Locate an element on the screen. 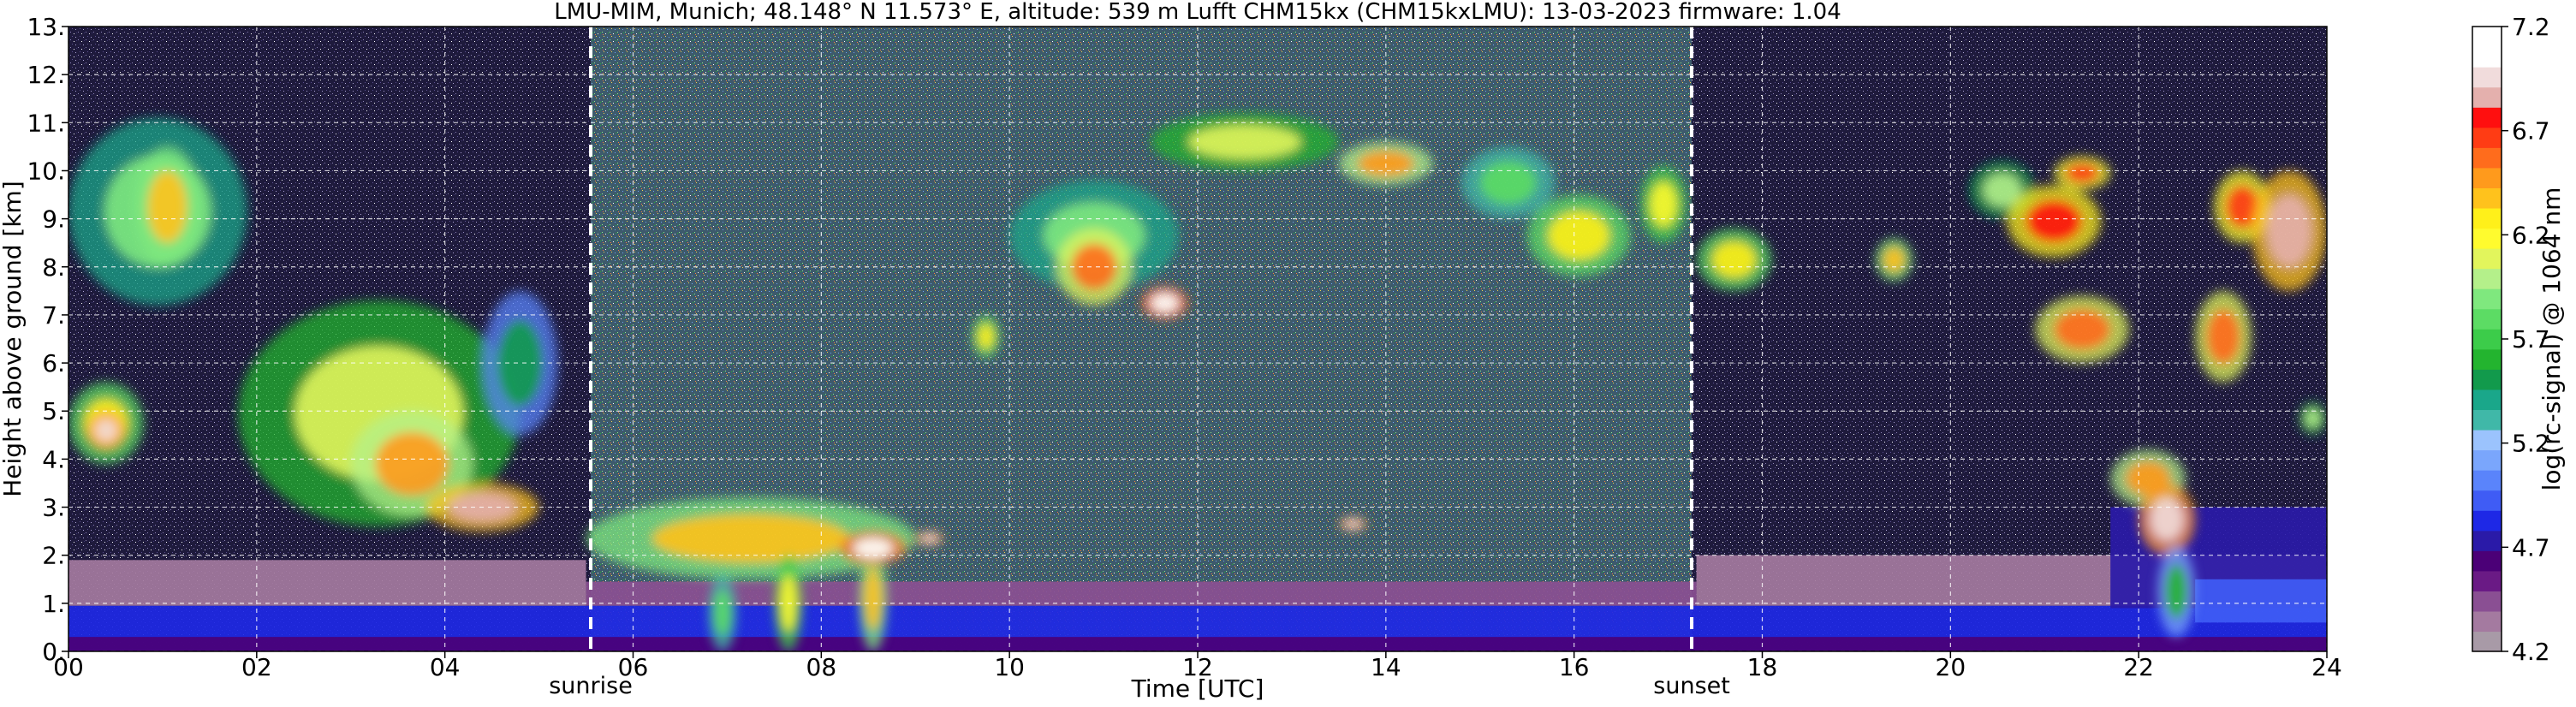  y-tick-label-13: 13. is located at coordinates (46, 27).